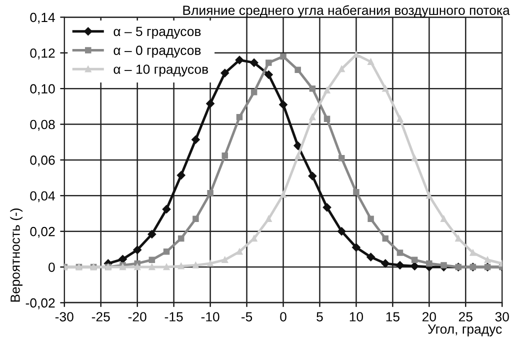 This screenshot has height=344, width=515. What do you see at coordinates (42, 125) in the screenshot?
I see `y-tick-label: 0,08` at bounding box center [42, 125].